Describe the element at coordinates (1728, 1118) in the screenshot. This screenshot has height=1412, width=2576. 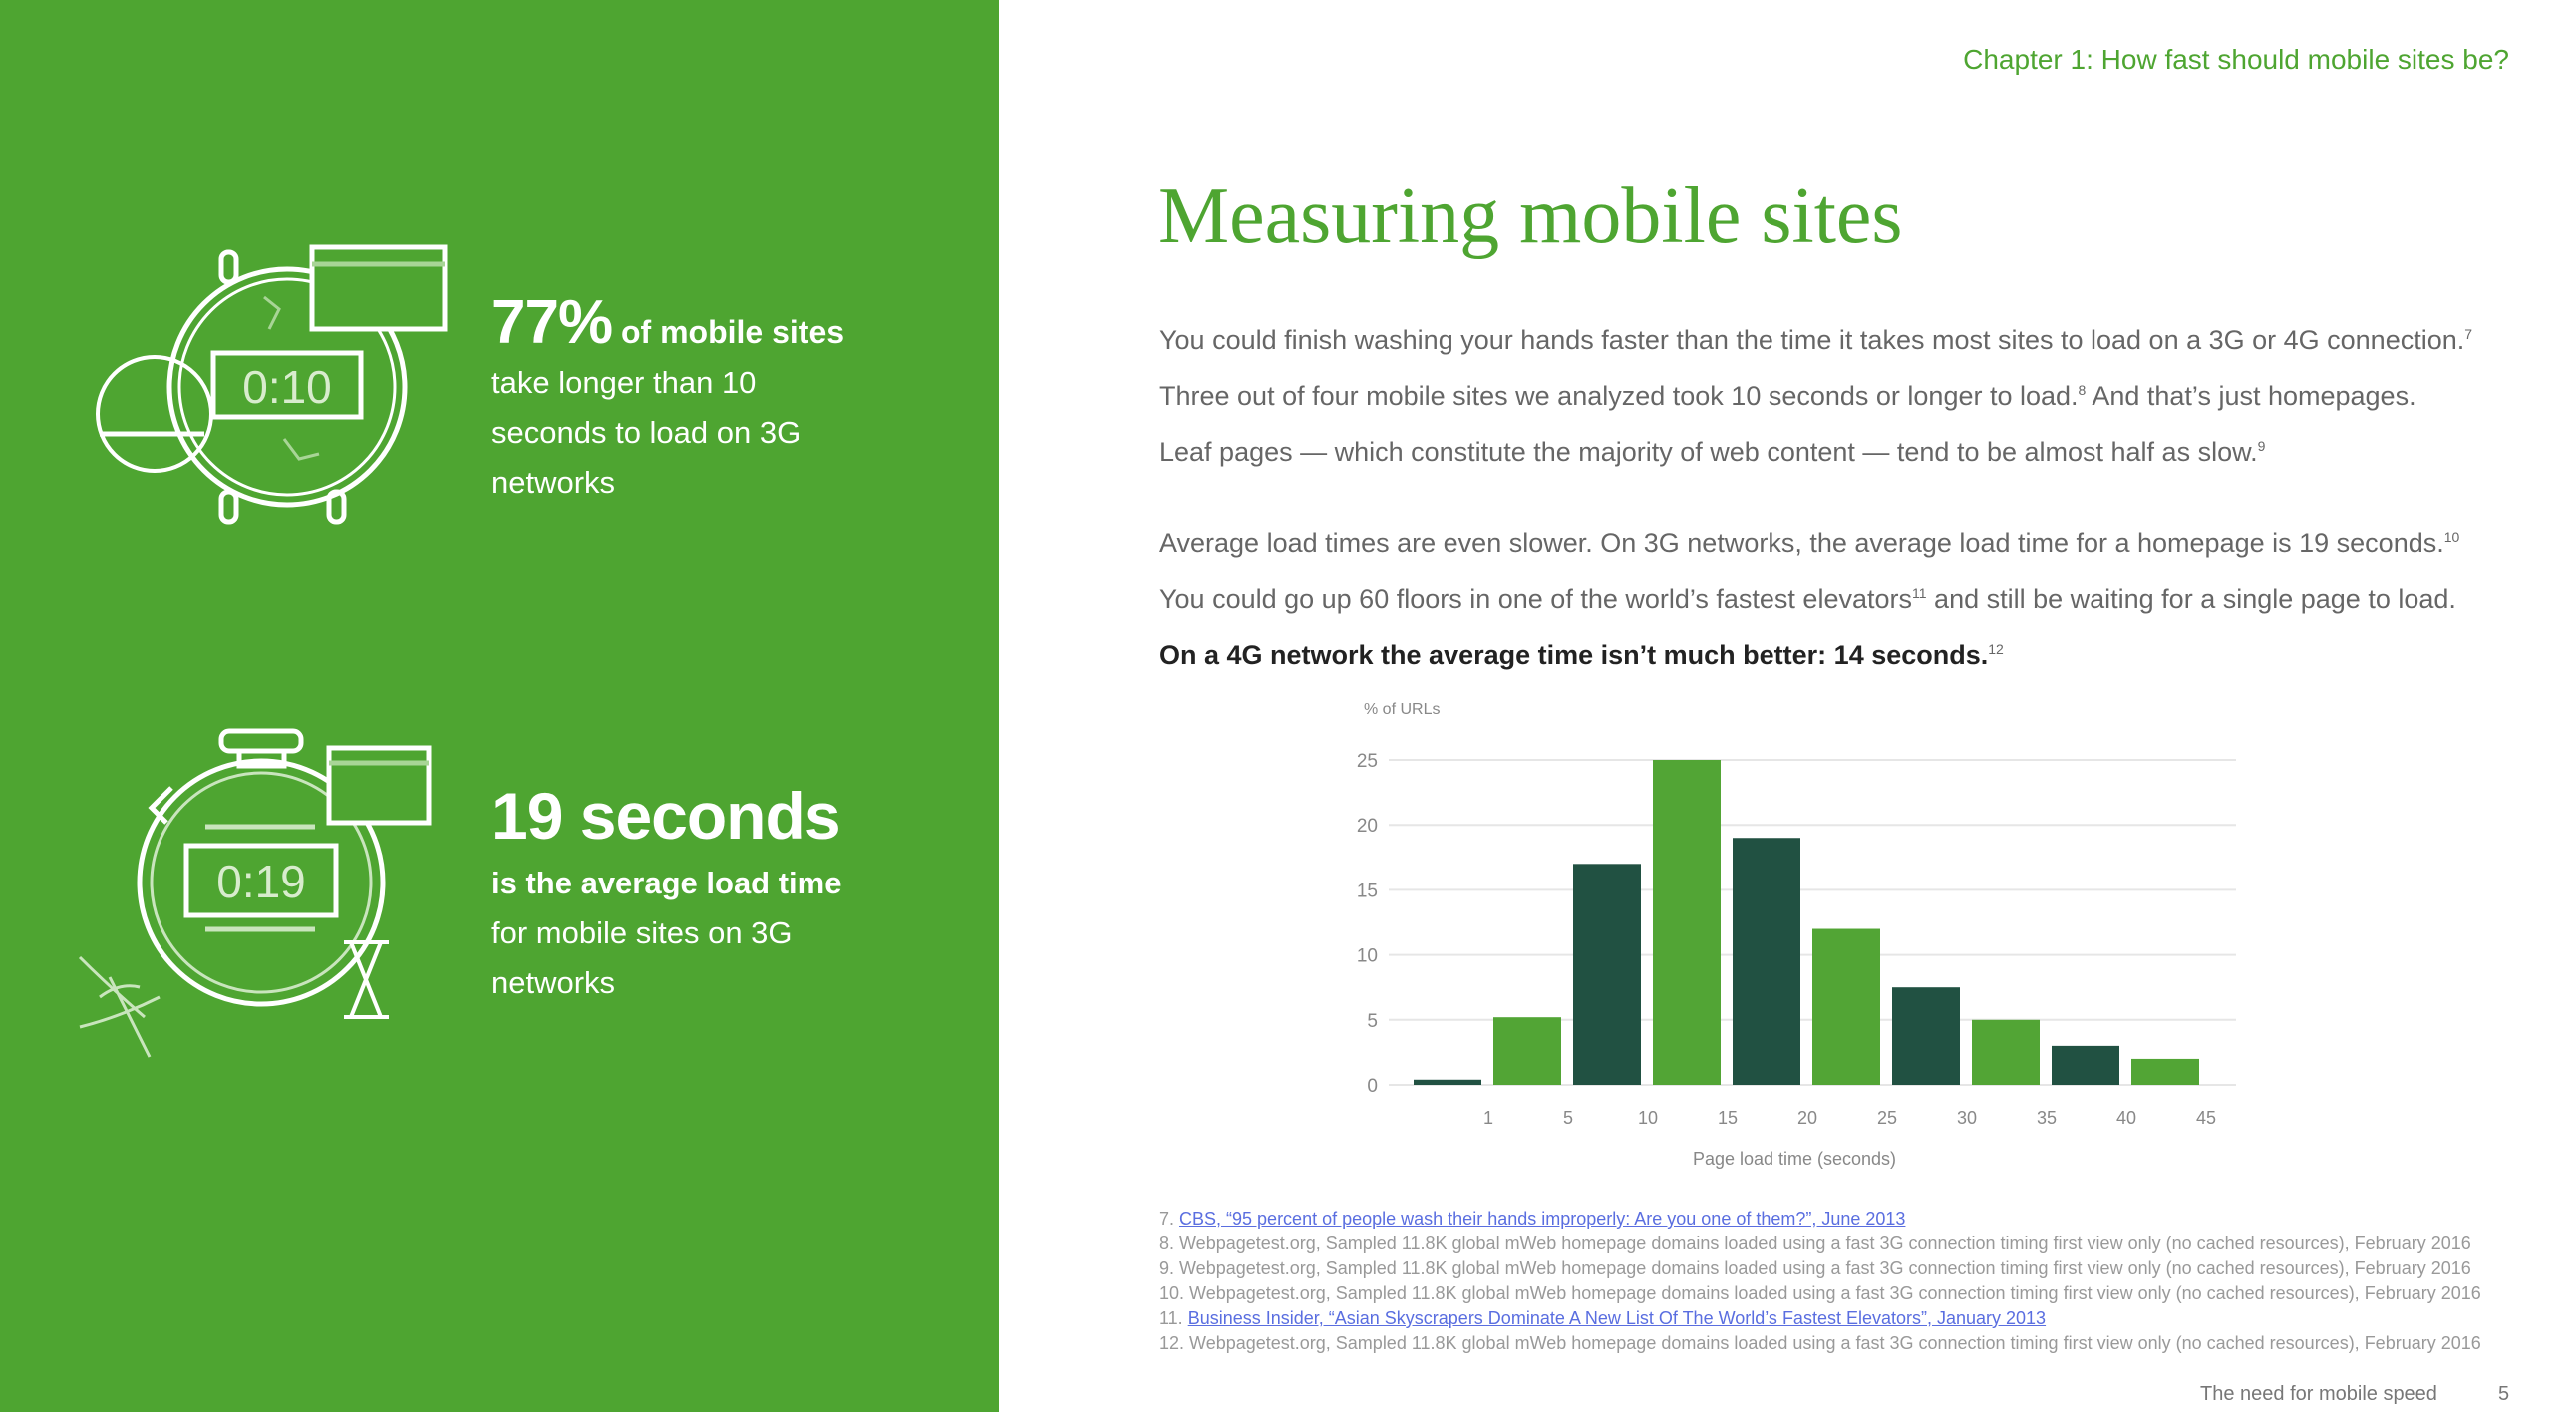
I see `x-tick-label: 15` at that location.